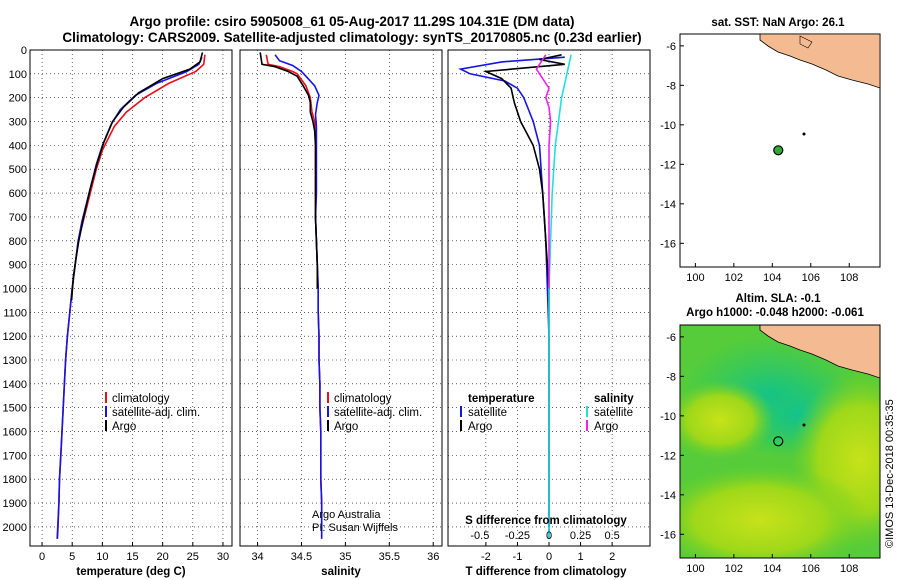 This screenshot has width=900, height=580. I want to click on credit-argo-australia: Argo Australia, so click(346, 515).